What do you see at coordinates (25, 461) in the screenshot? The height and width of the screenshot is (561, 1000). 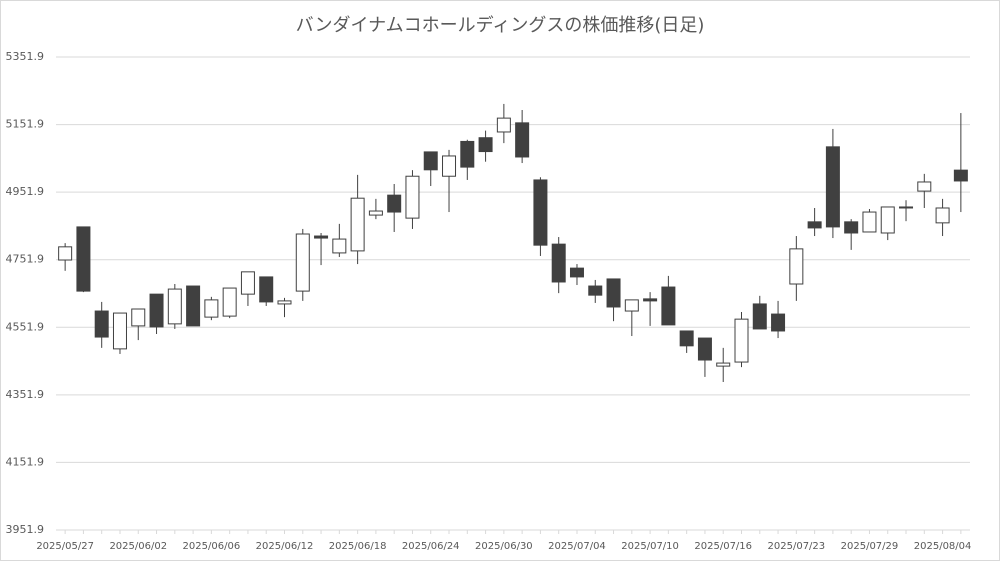 I see `y-tick-label: 4151.9` at bounding box center [25, 461].